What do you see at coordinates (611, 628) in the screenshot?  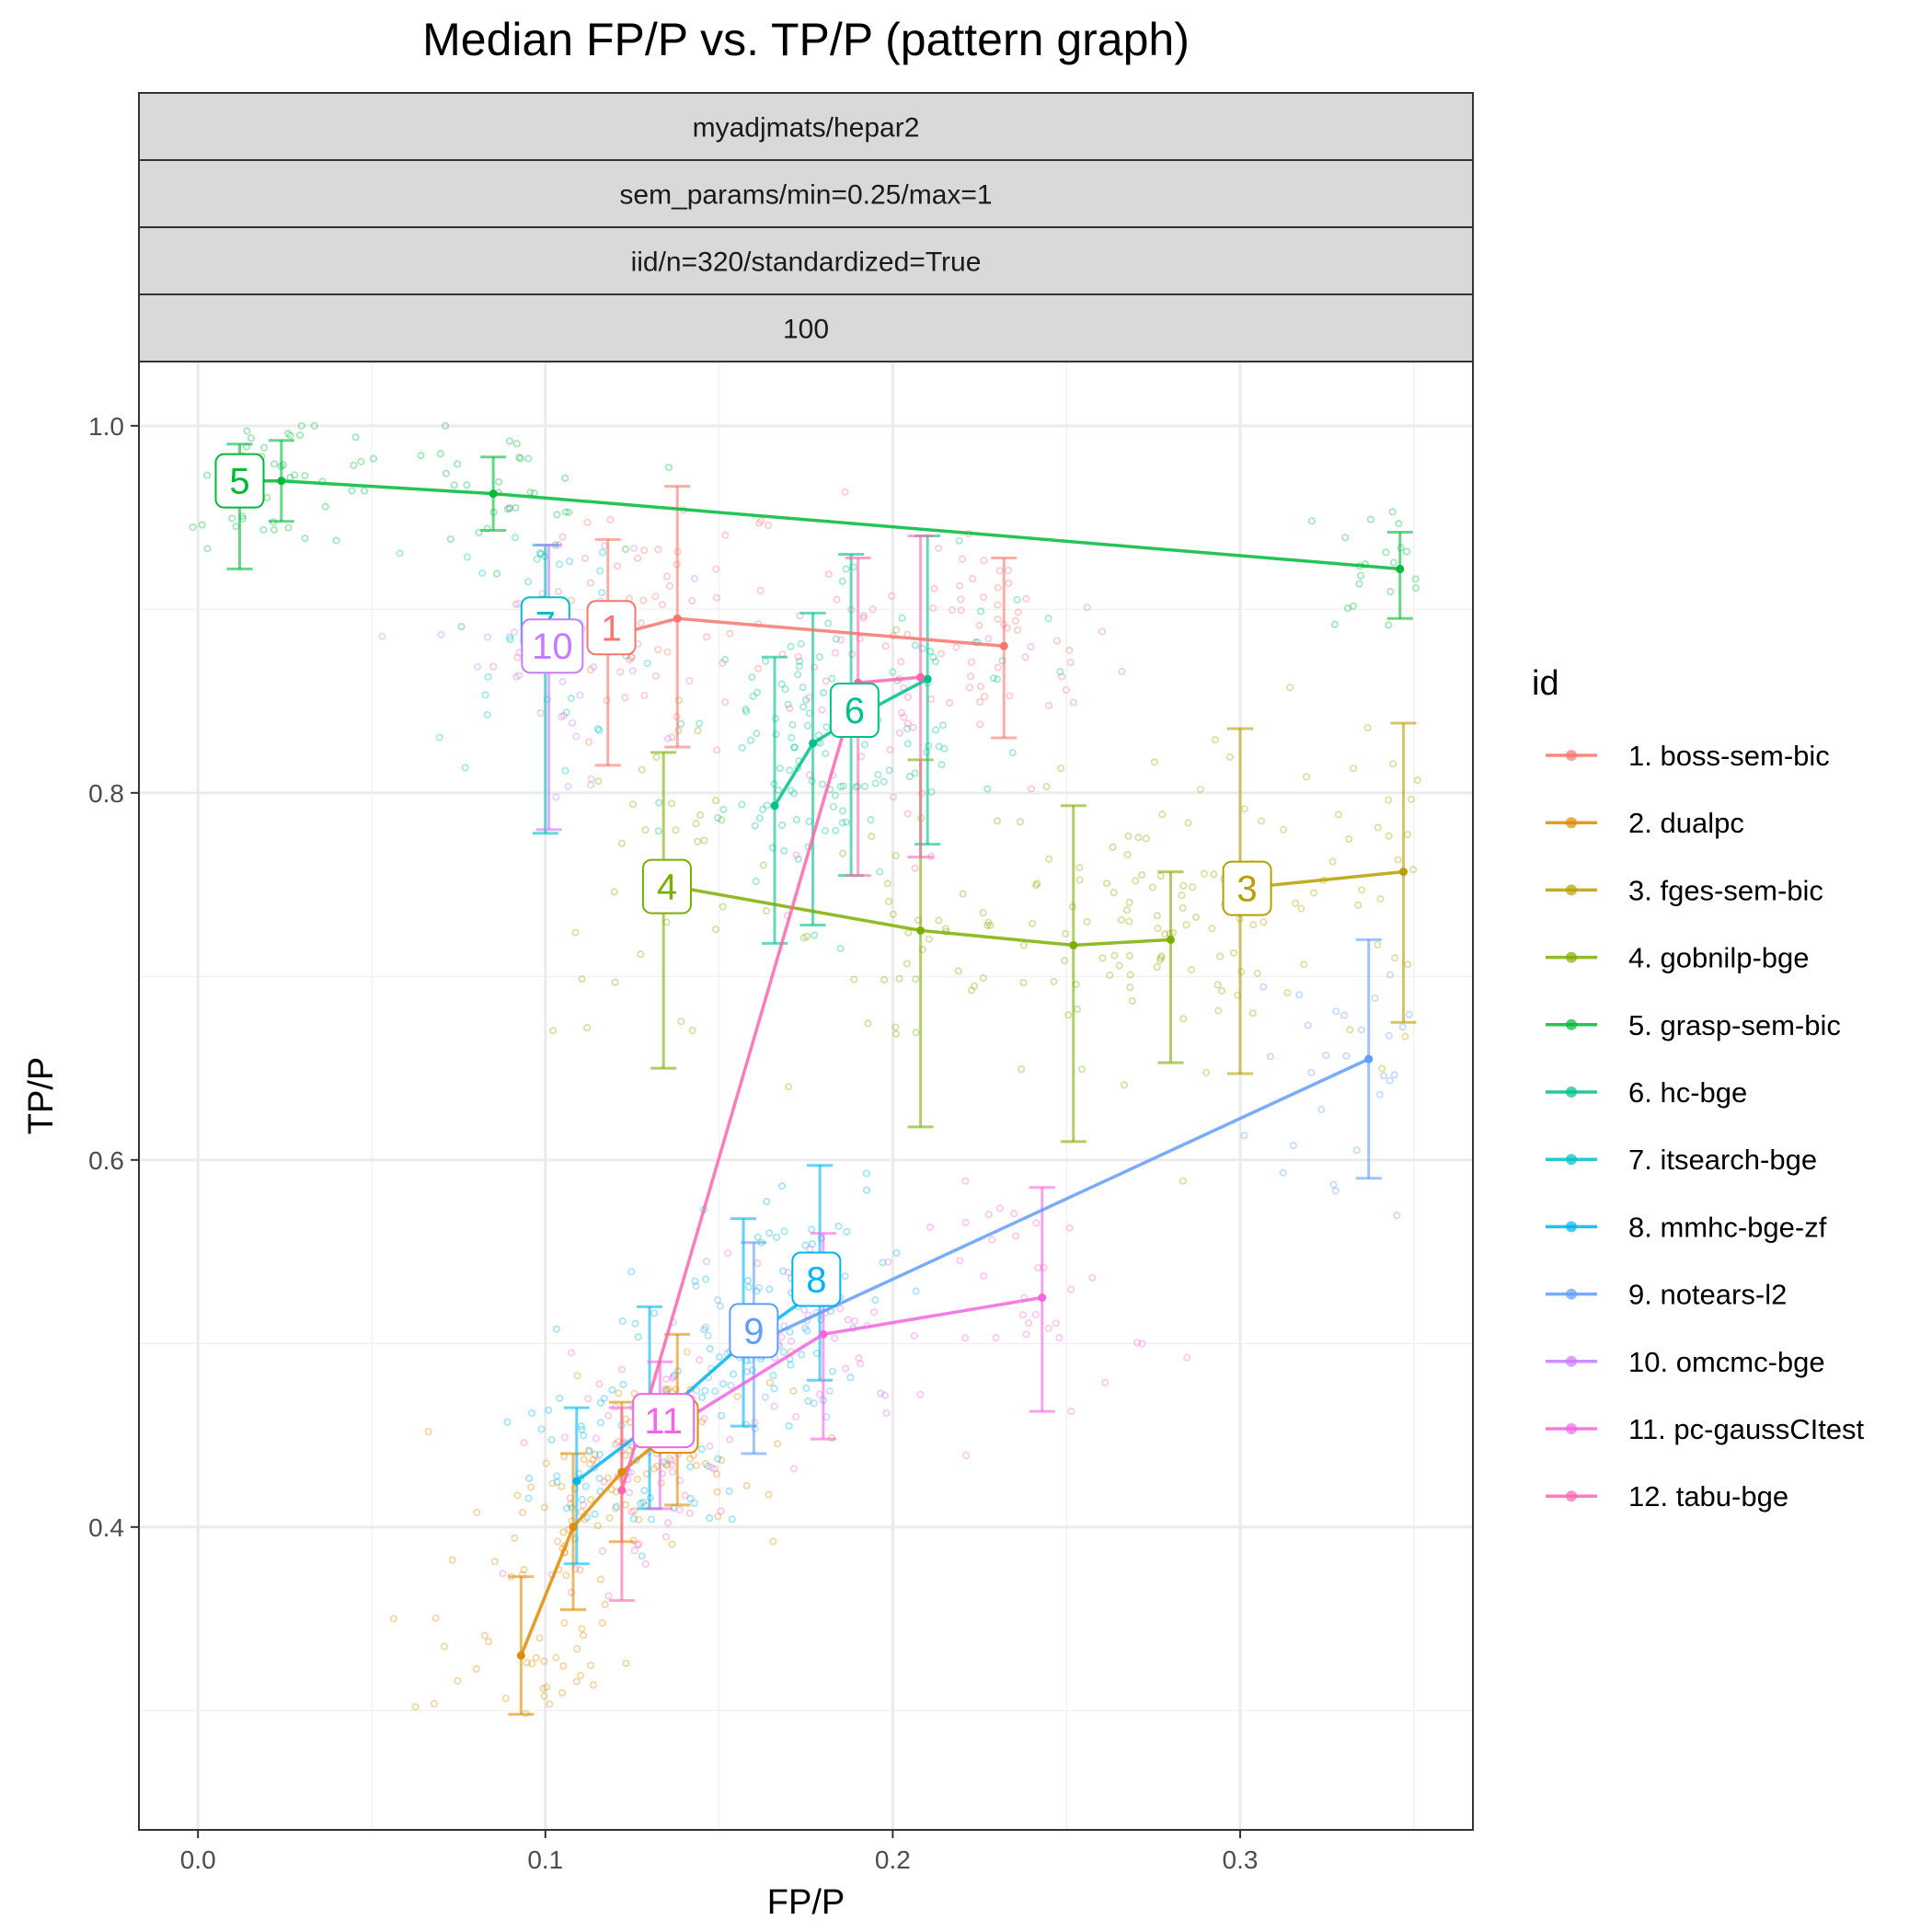 I see `series-label-1: 1` at bounding box center [611, 628].